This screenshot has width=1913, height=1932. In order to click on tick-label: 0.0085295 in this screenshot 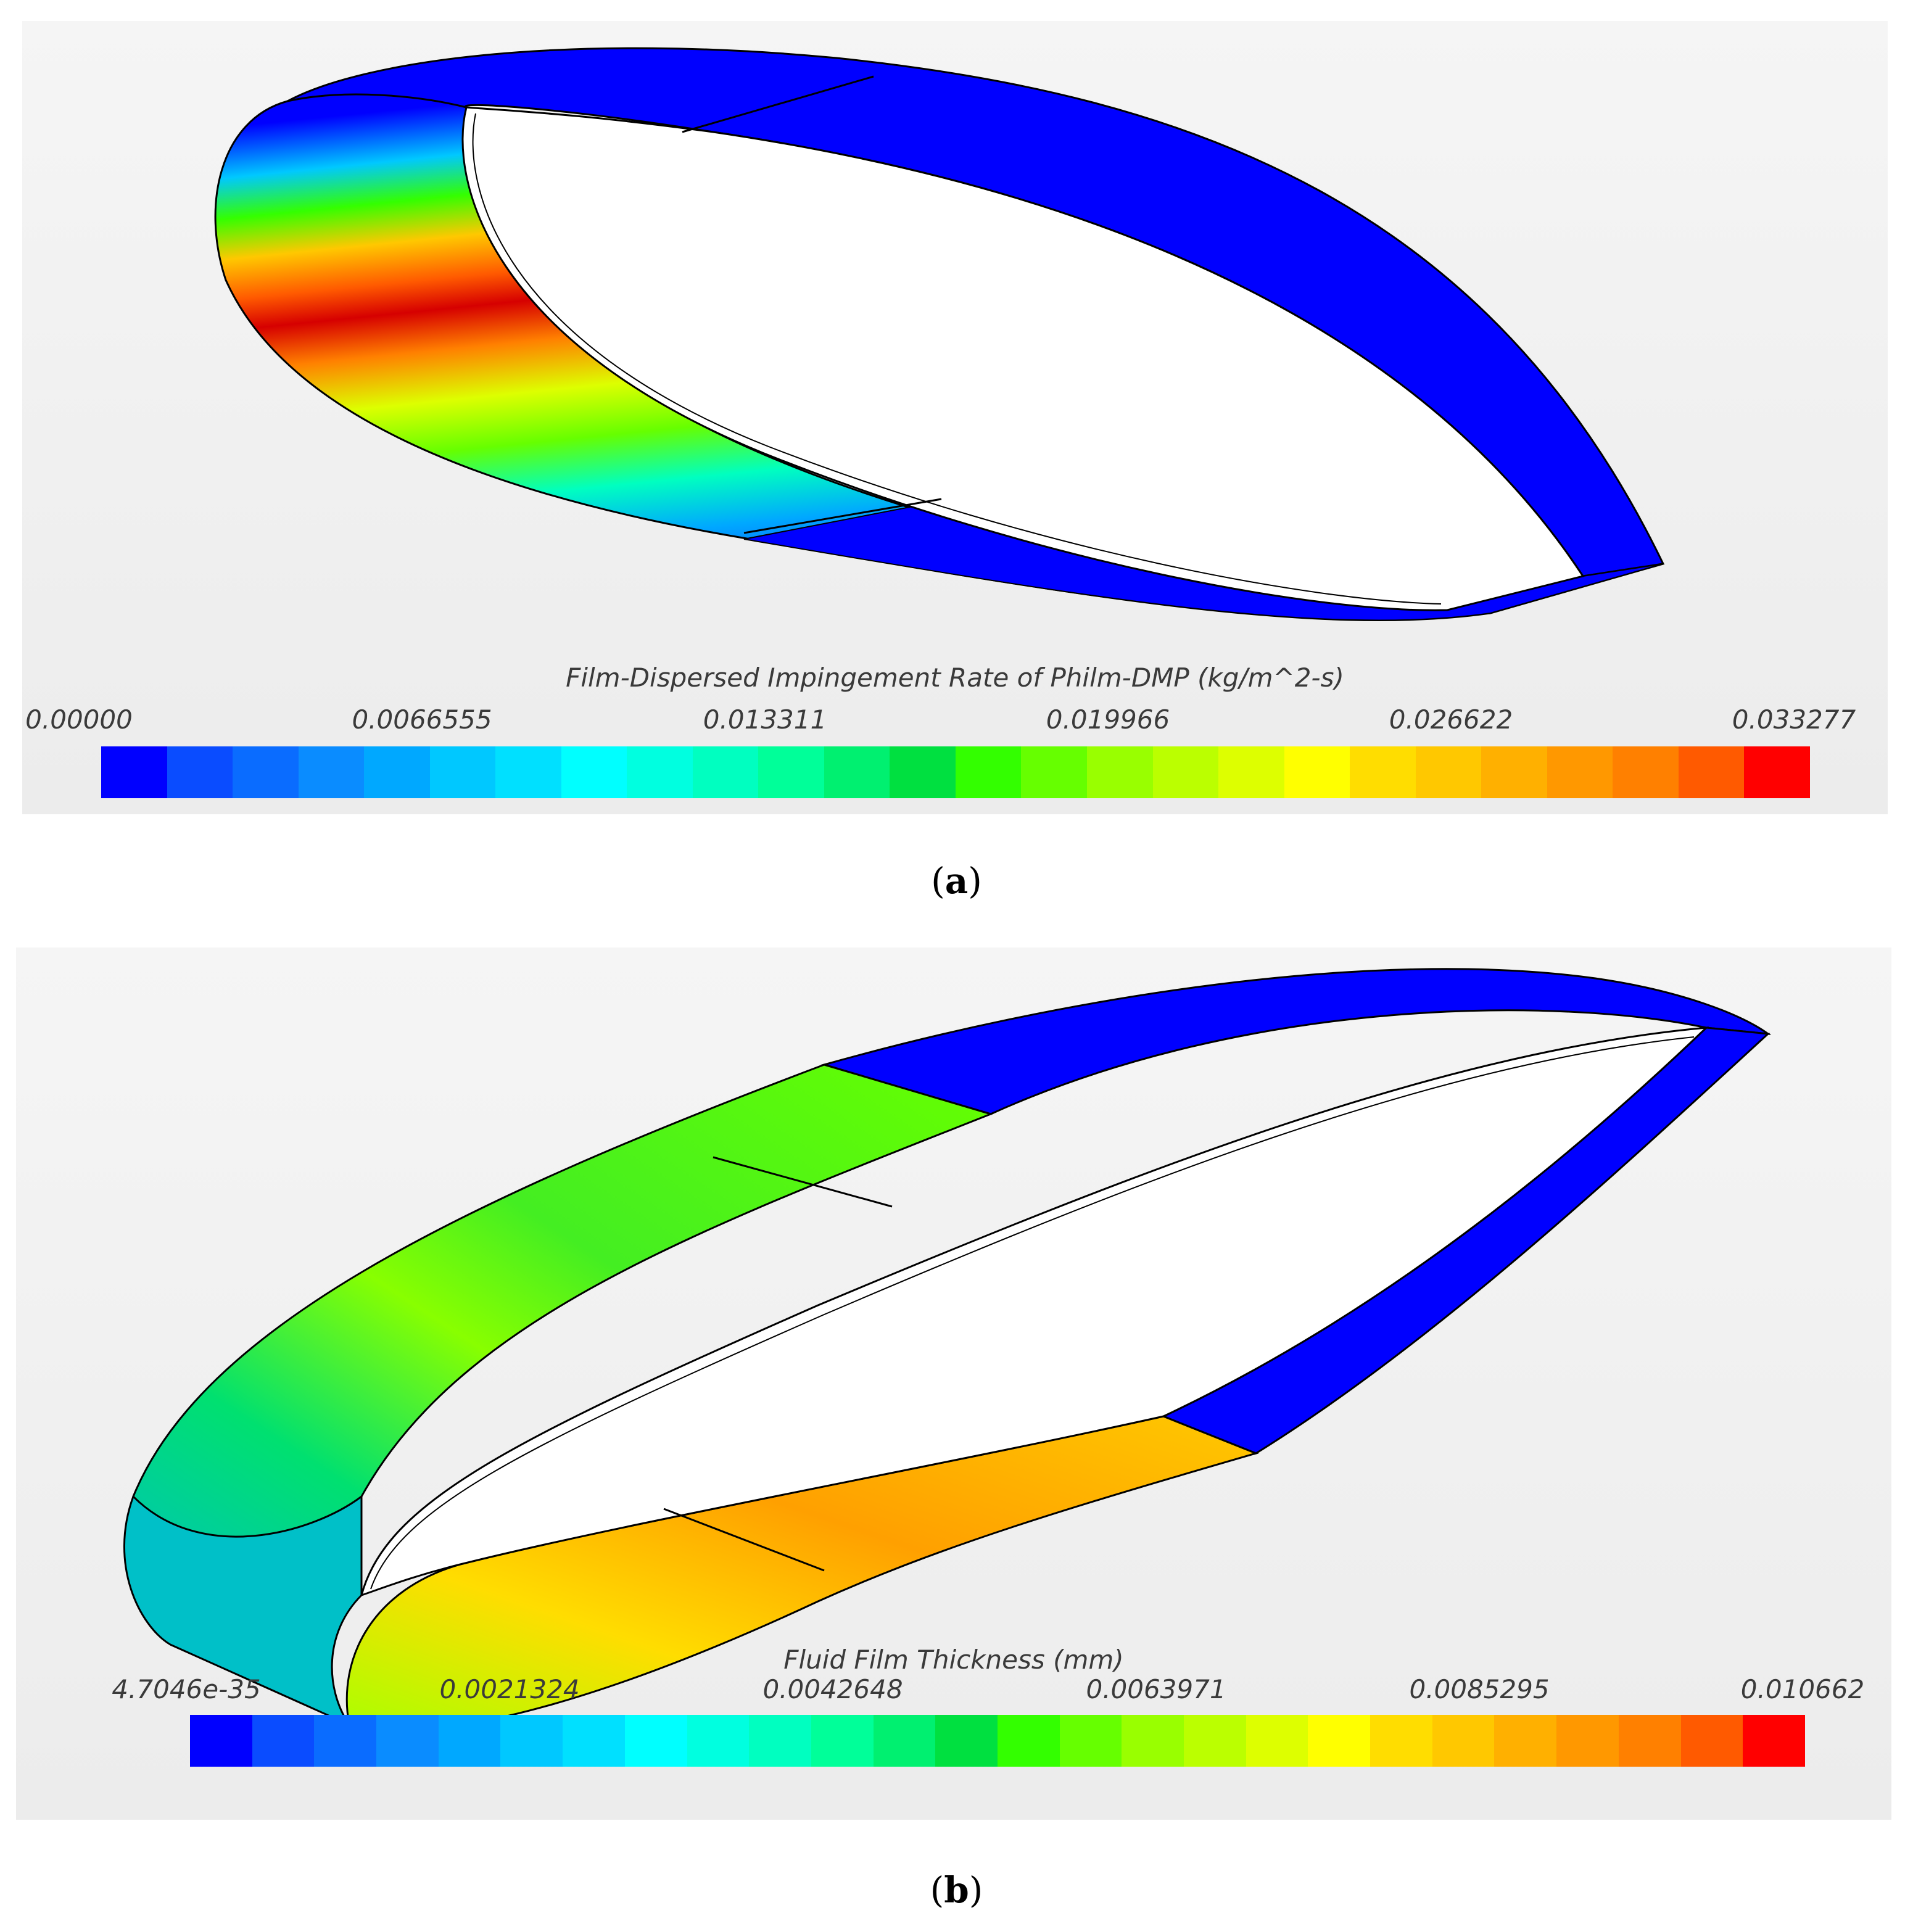, I will do `click(1479, 1689)`.